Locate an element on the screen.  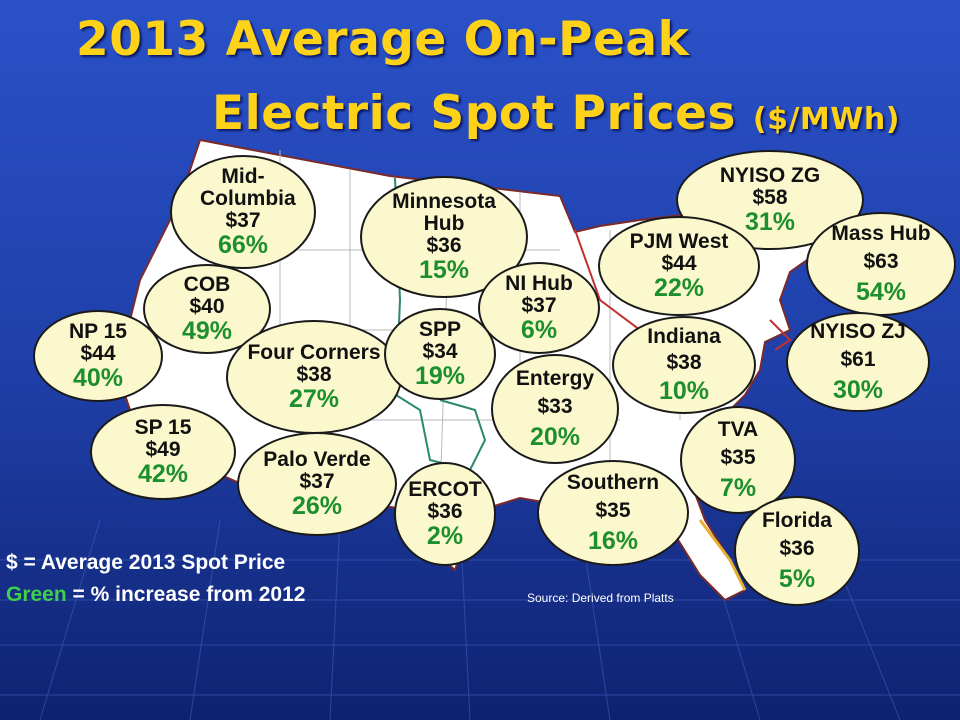
legend-increase-text: = % increase from 2012 is located at coordinates (186, 594).